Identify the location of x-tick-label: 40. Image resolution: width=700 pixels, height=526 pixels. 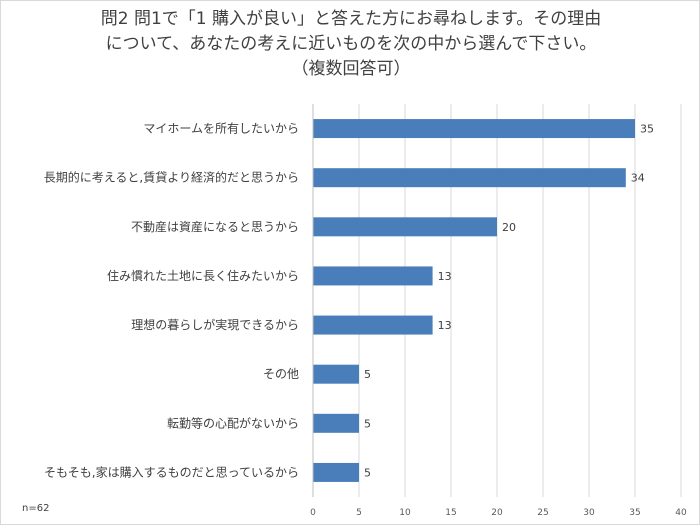
(681, 513).